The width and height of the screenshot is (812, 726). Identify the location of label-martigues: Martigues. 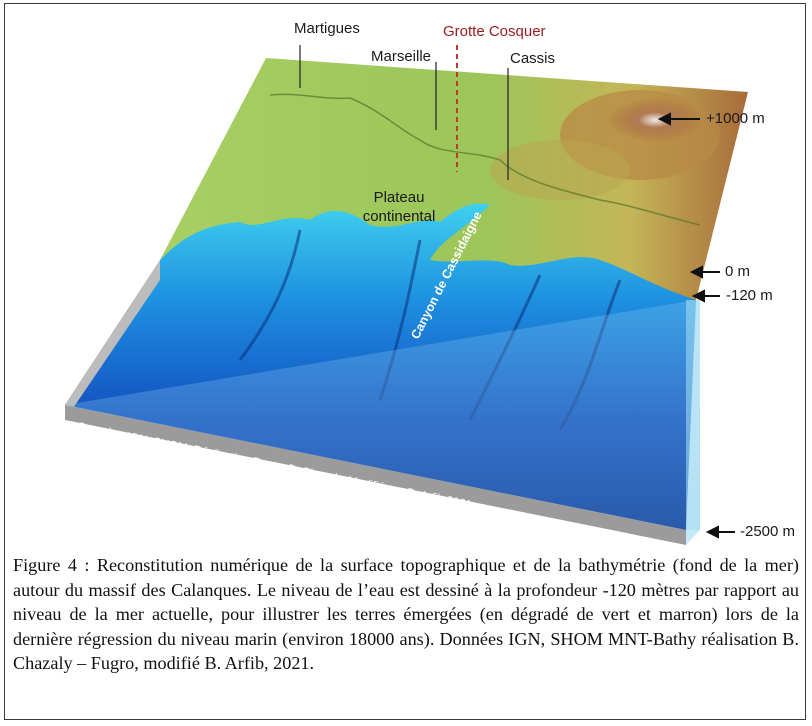
(327, 28).